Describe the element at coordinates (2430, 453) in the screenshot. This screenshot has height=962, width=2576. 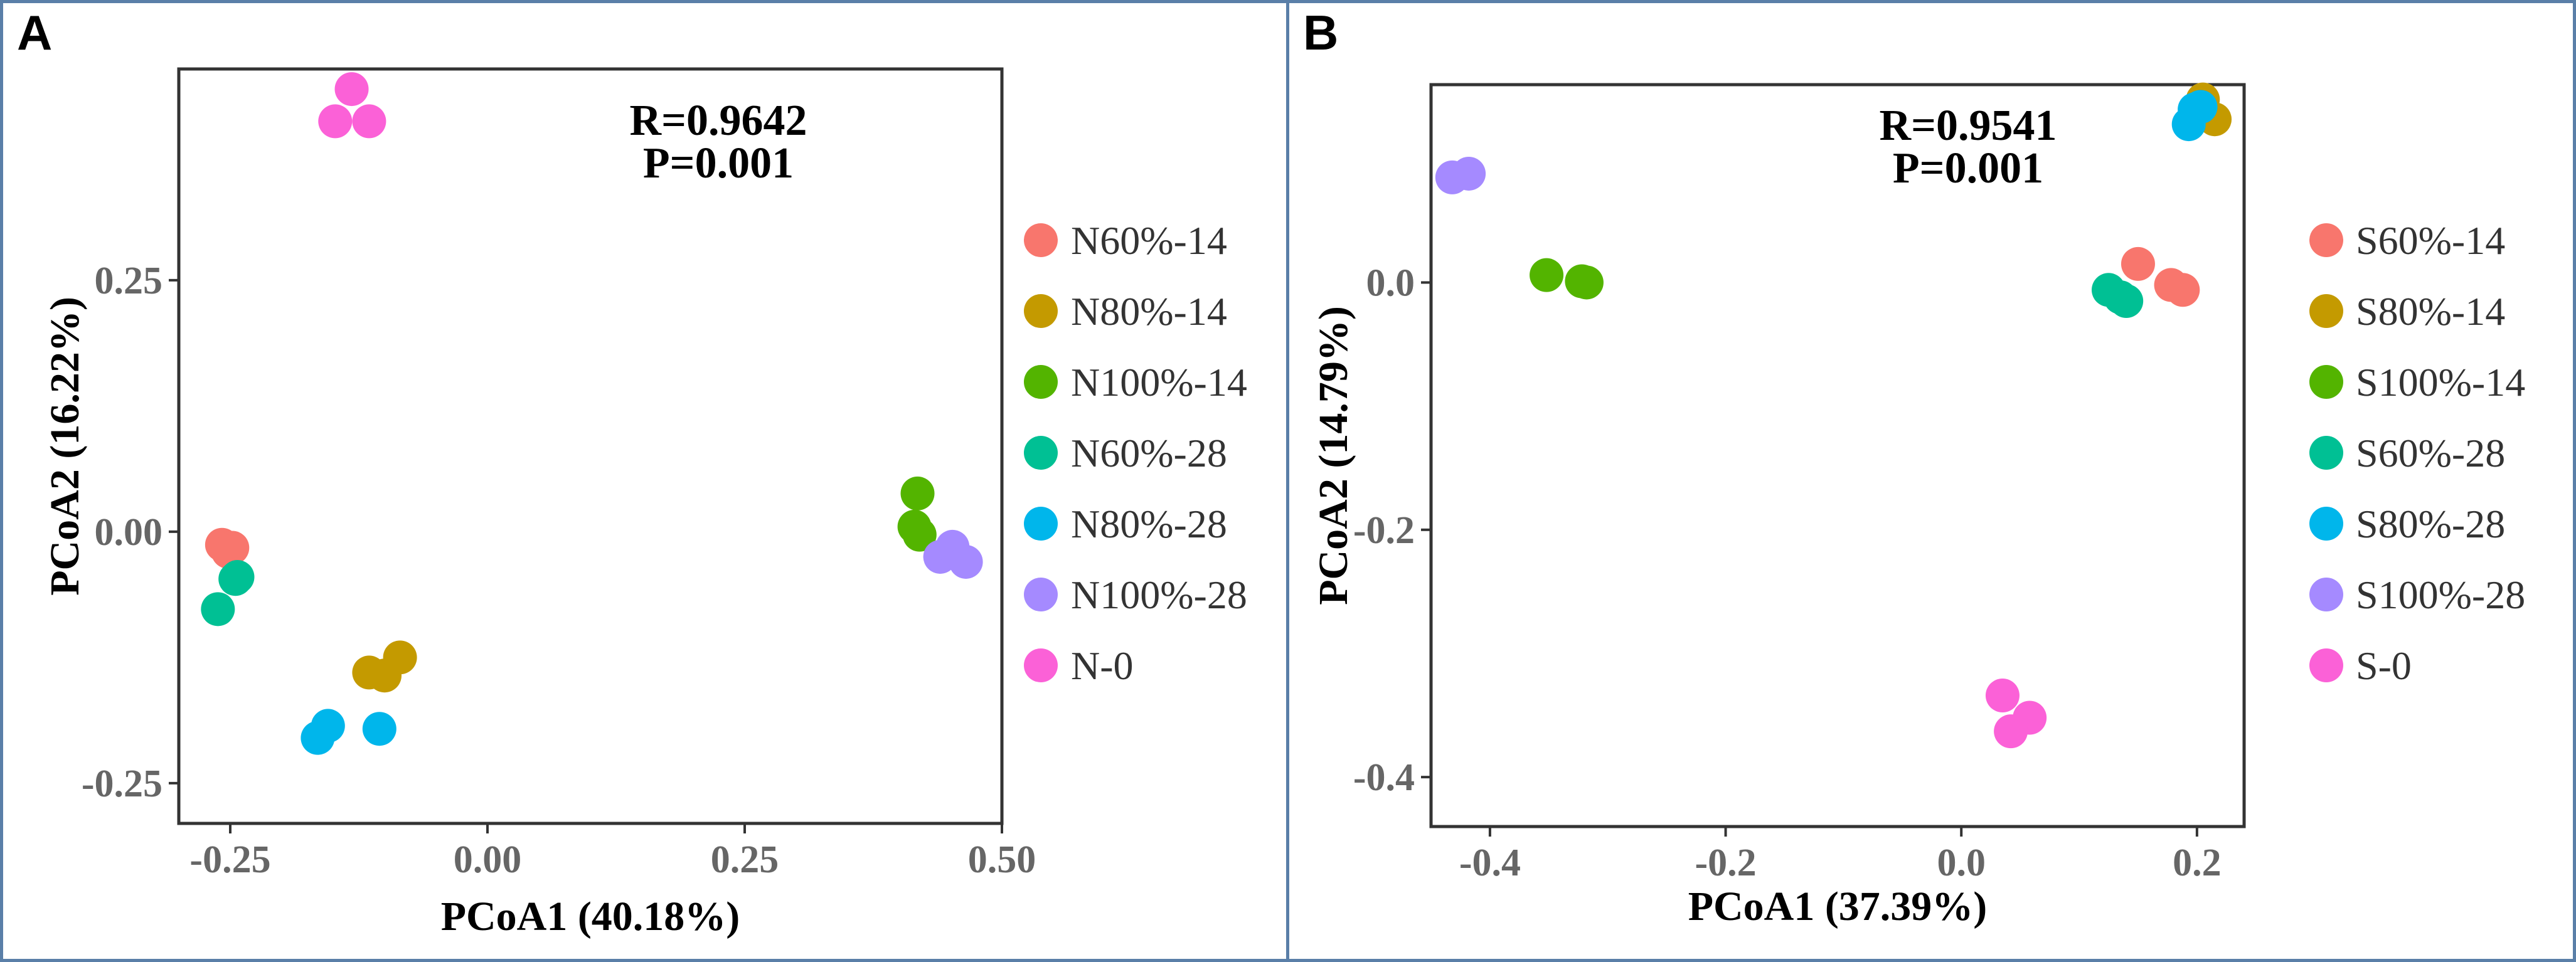
I see `legend-label: S60%-28` at that location.